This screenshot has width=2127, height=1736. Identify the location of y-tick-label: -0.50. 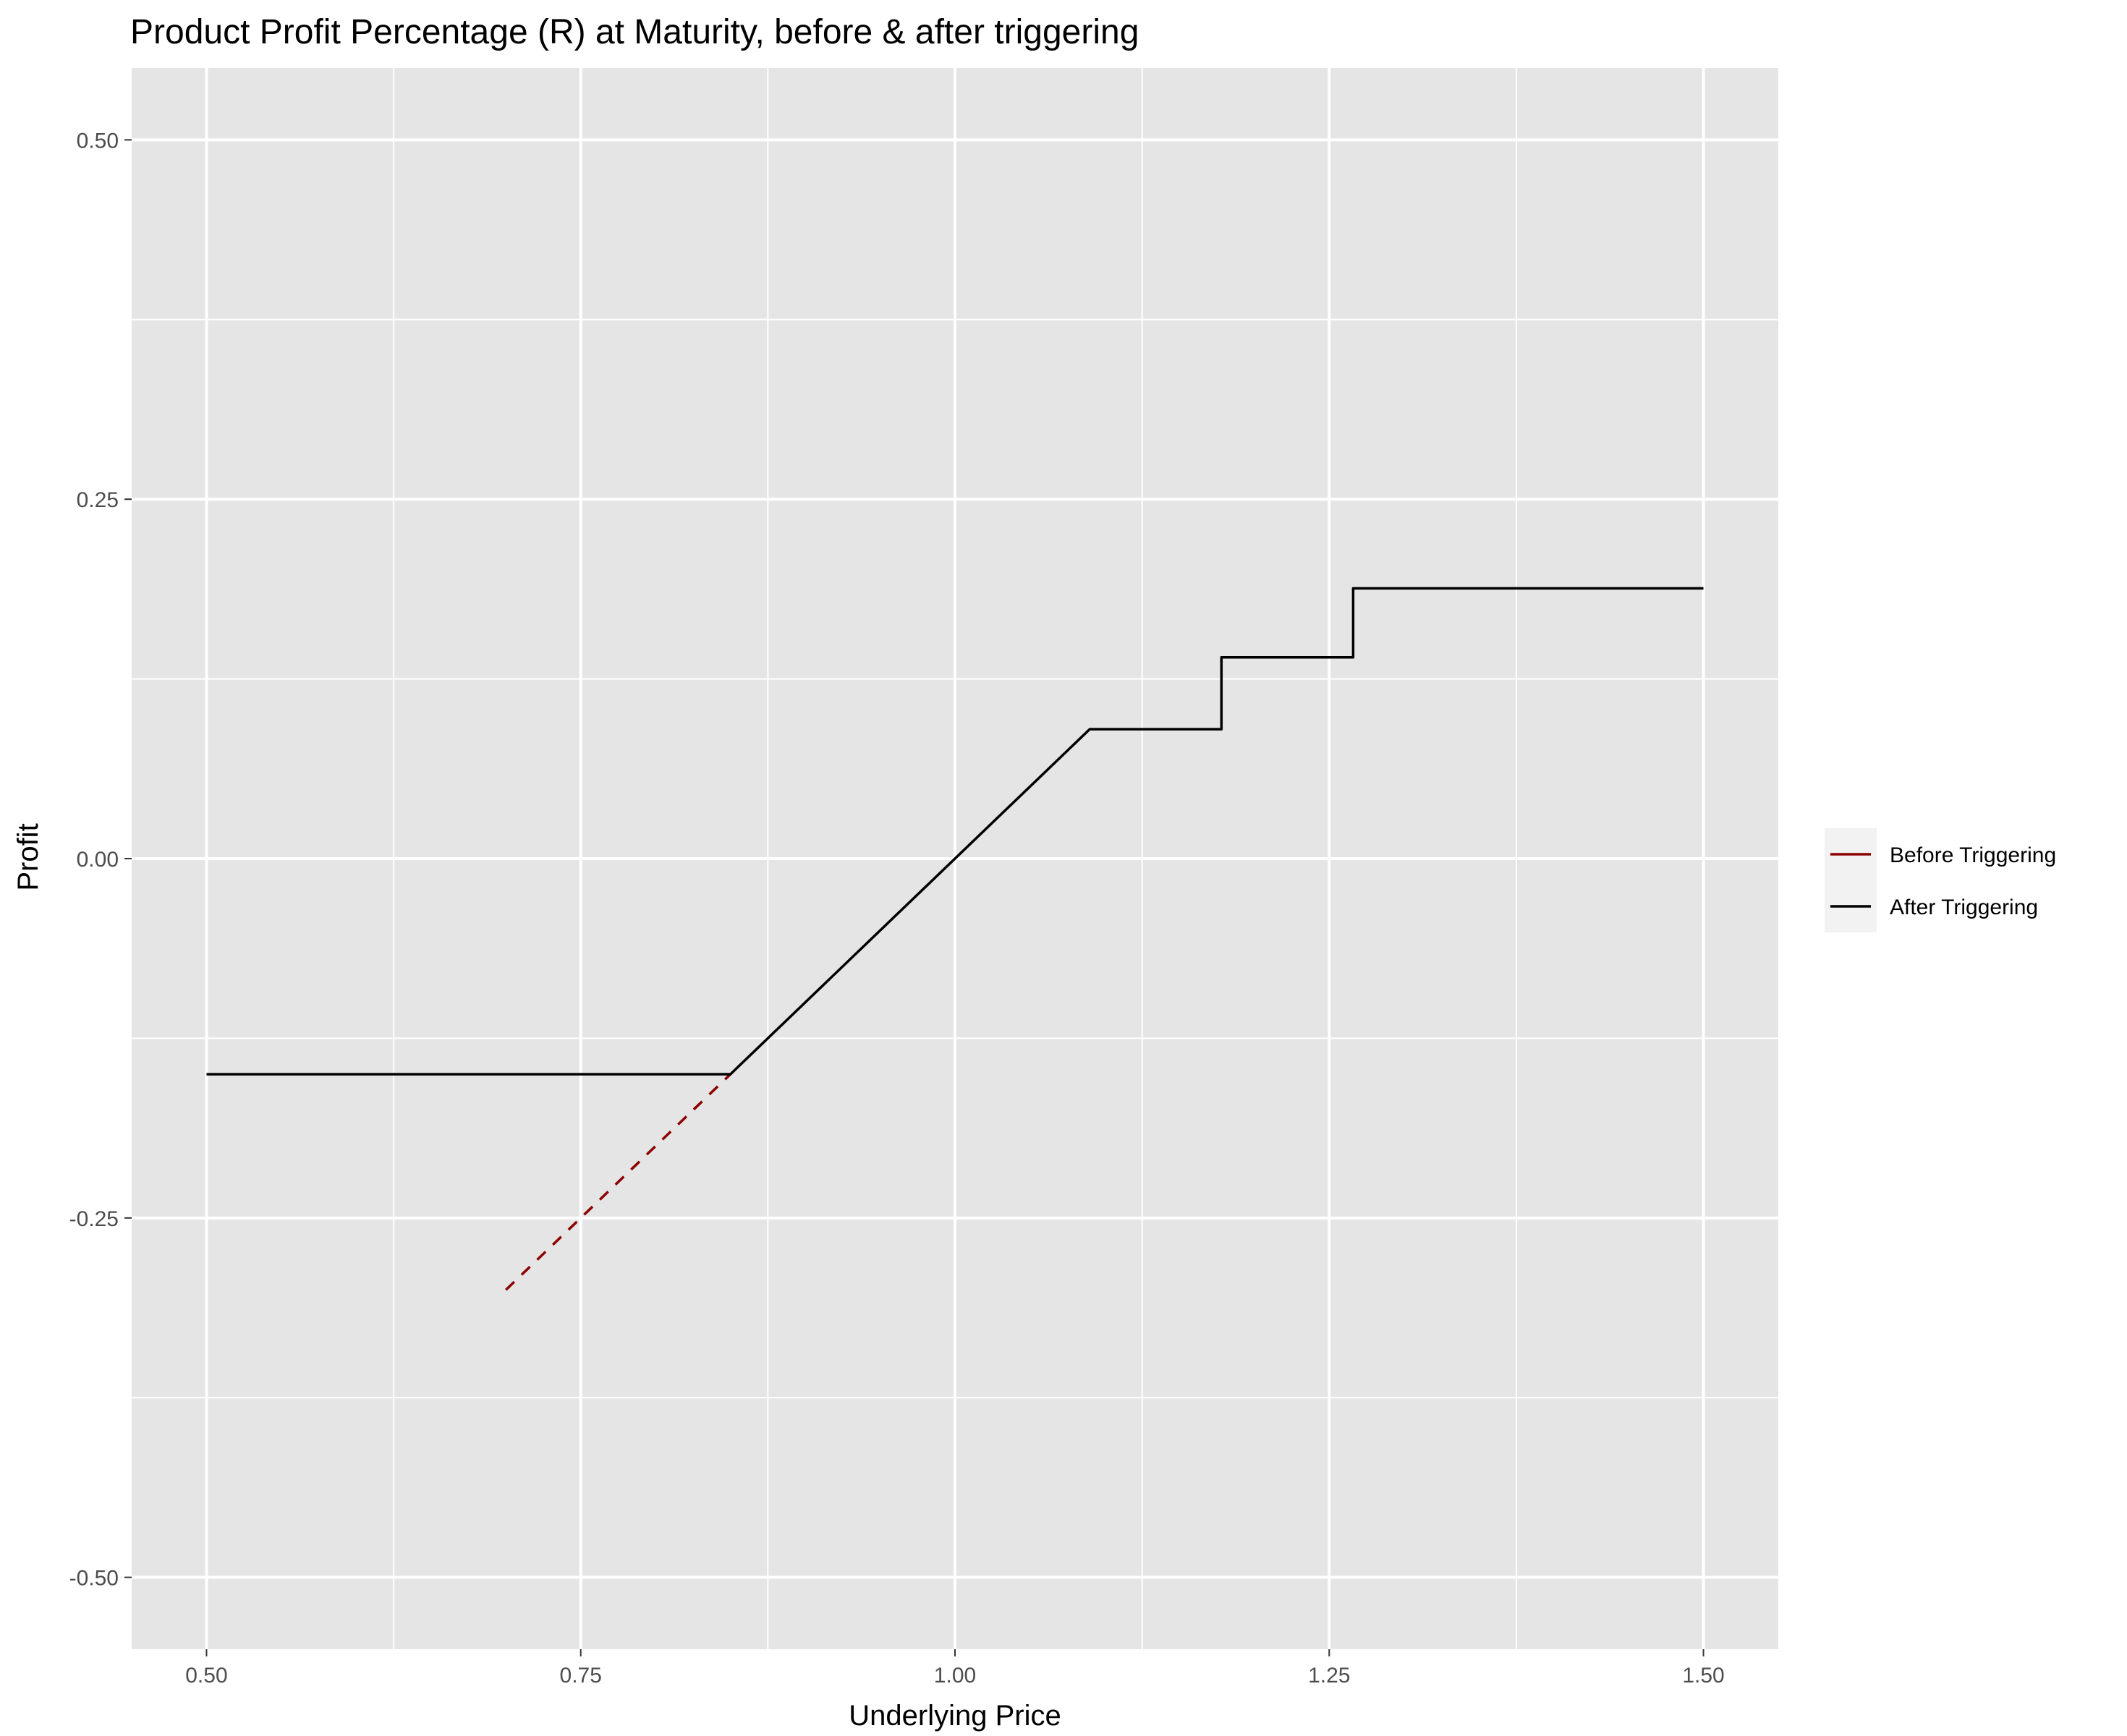
(94, 1579).